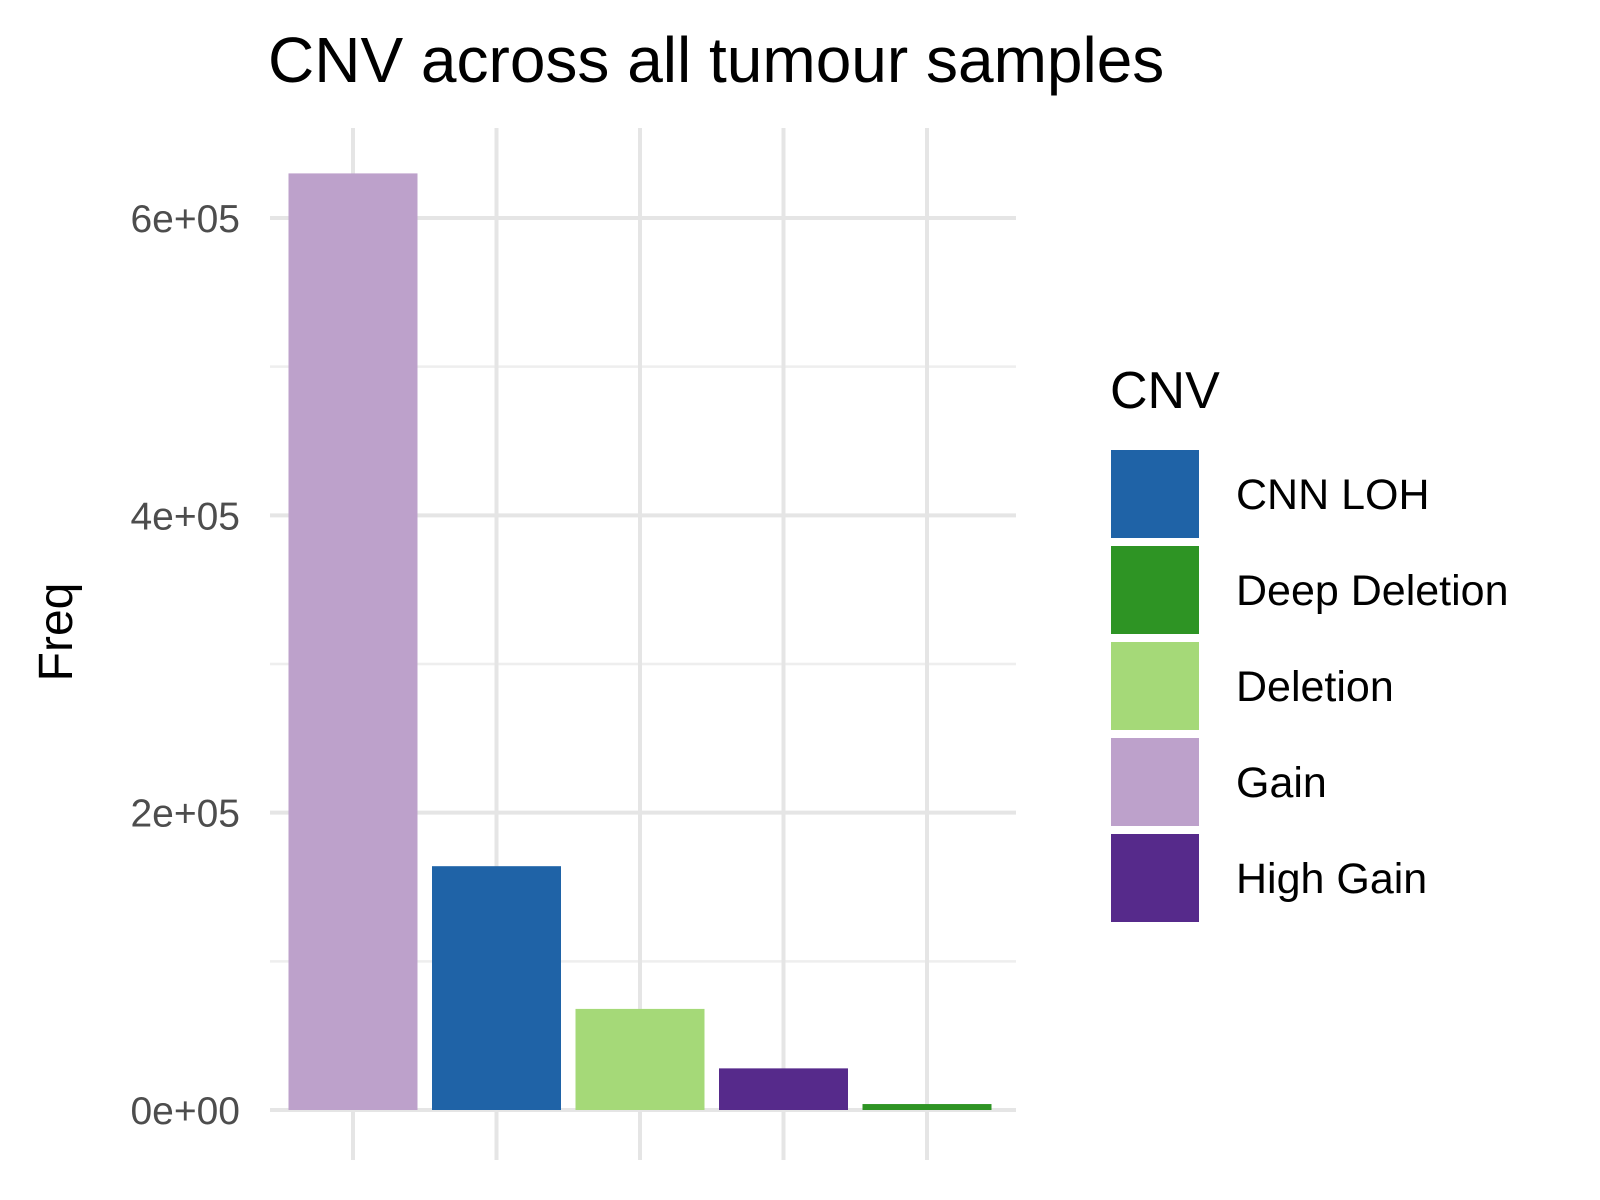 The width and height of the screenshot is (1600, 1200). What do you see at coordinates (640, 1059) in the screenshot?
I see `bar-deletion` at bounding box center [640, 1059].